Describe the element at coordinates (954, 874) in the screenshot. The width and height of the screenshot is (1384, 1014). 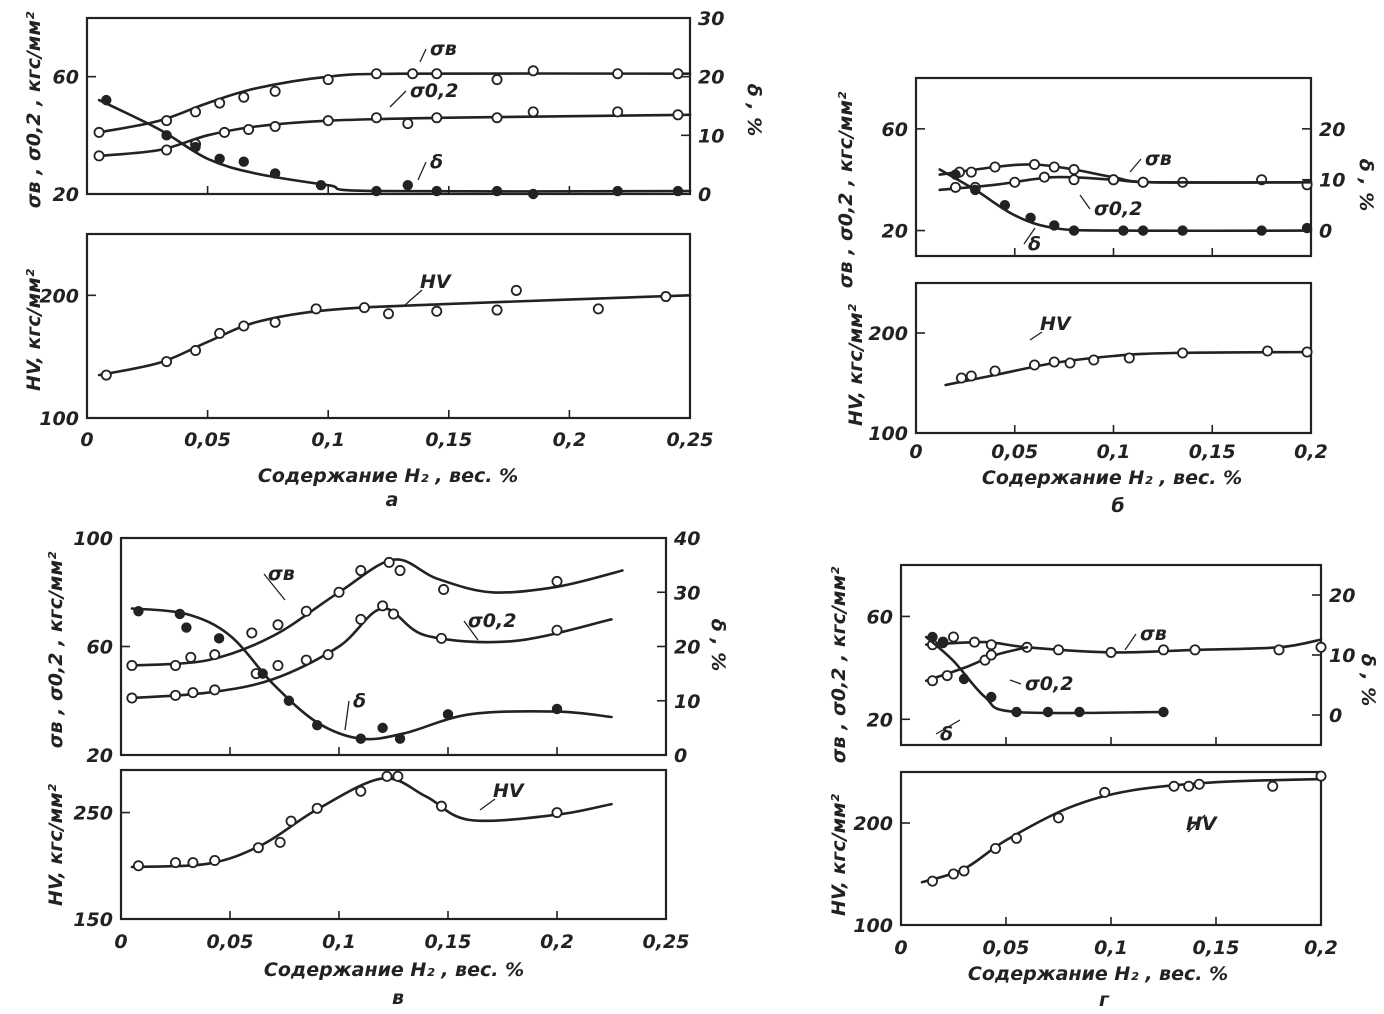
I see `panel-d-hv-point` at that location.